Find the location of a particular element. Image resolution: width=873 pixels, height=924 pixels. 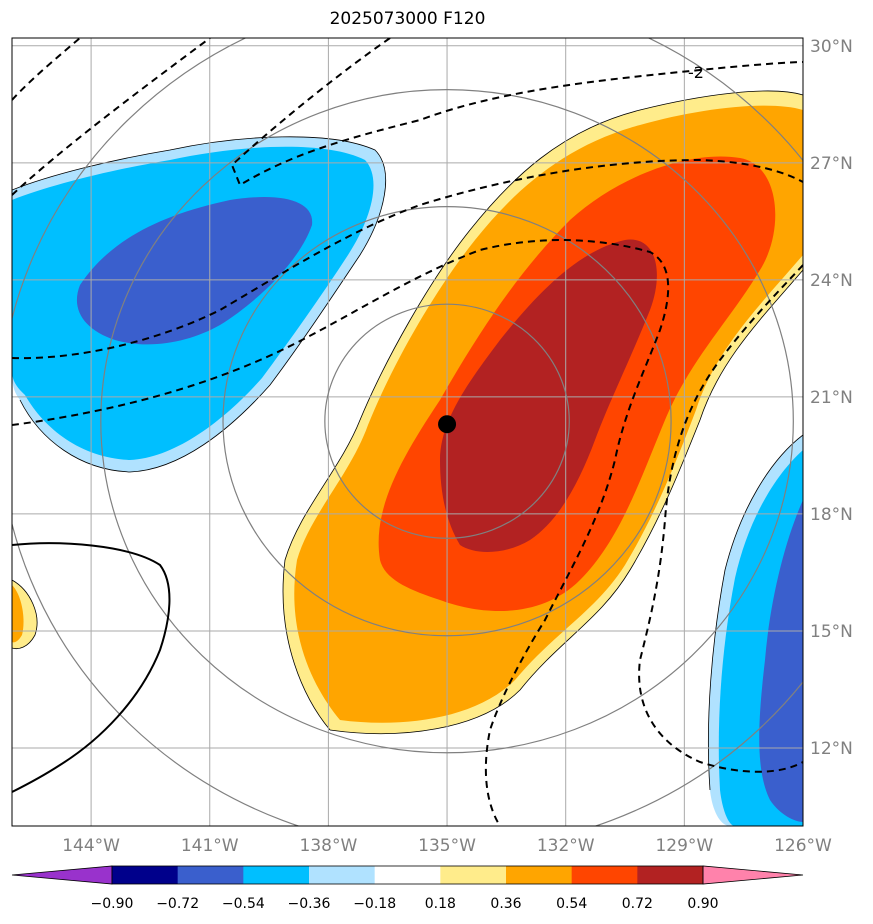

lat-tick-label: 30°N is located at coordinates (831, 47).